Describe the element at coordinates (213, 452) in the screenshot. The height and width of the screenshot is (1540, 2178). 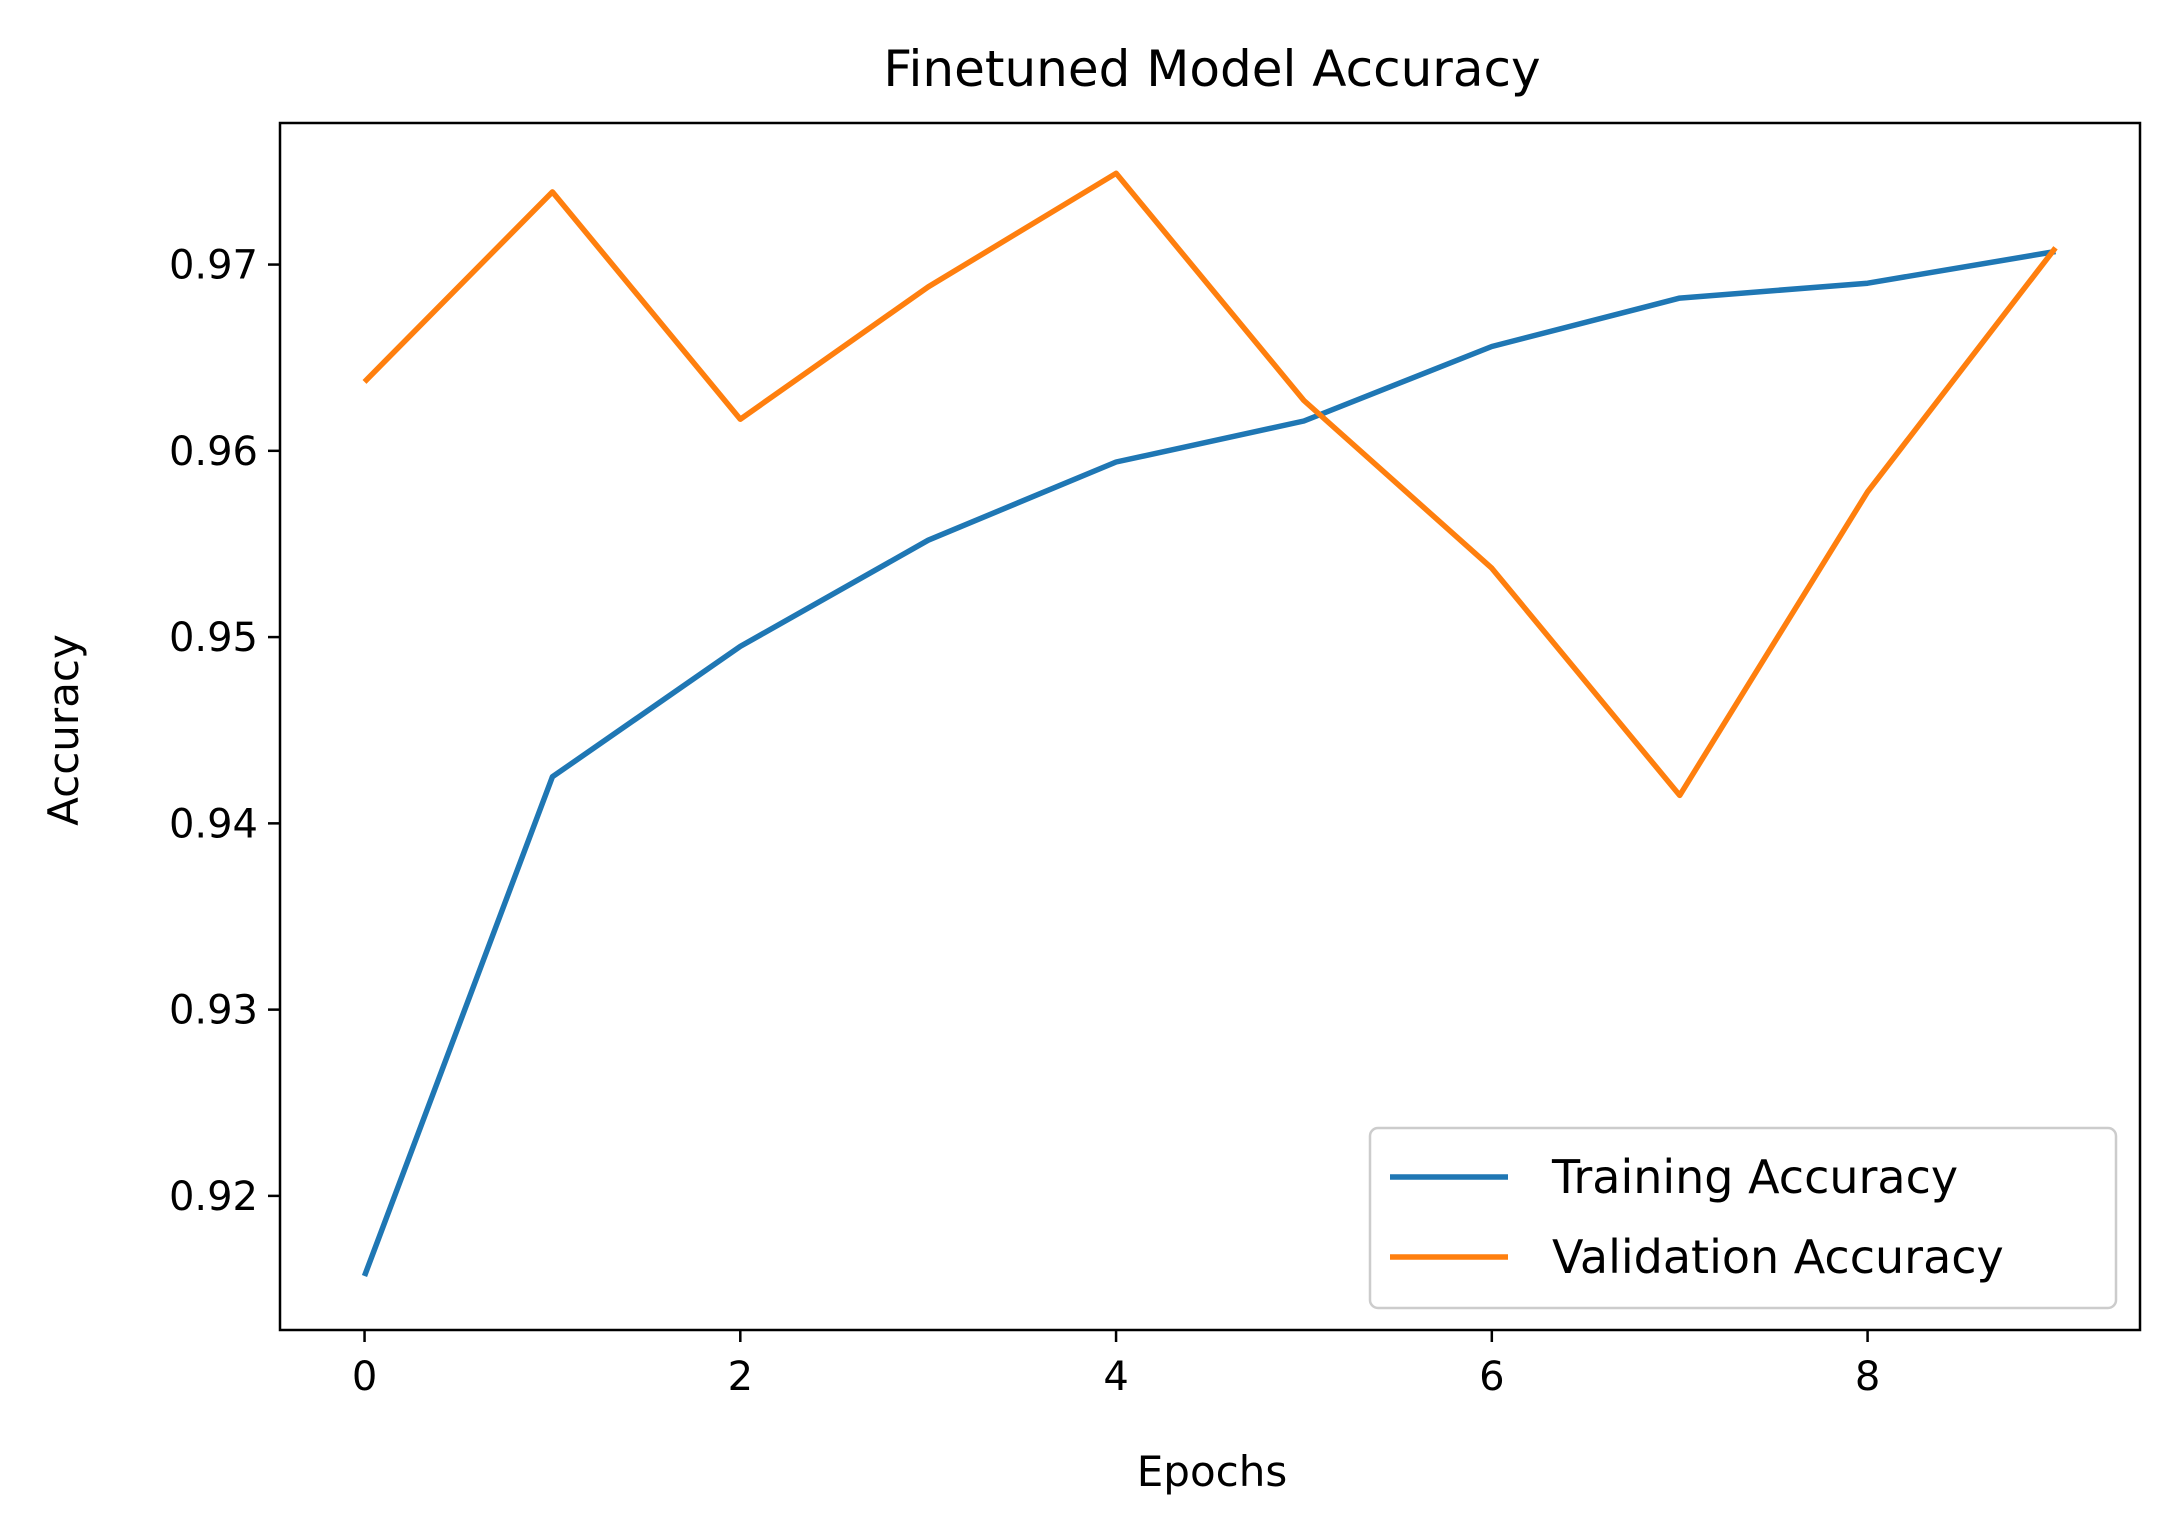
I see `y-tick-label: 0.96` at that location.